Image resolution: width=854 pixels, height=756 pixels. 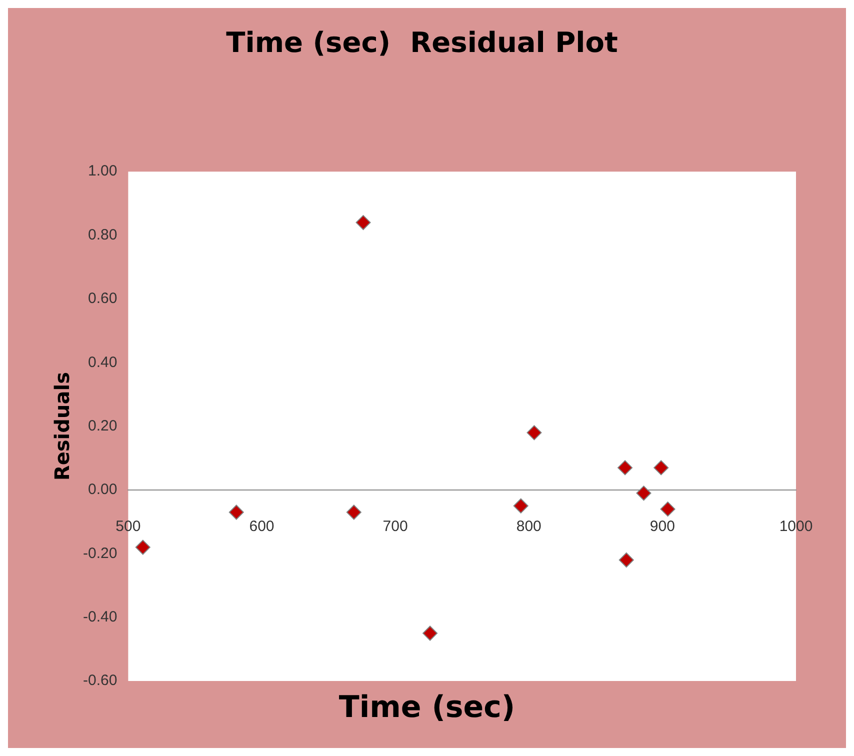 What do you see at coordinates (427, 707) in the screenshot?
I see `x-axis-title: Time (sec)` at bounding box center [427, 707].